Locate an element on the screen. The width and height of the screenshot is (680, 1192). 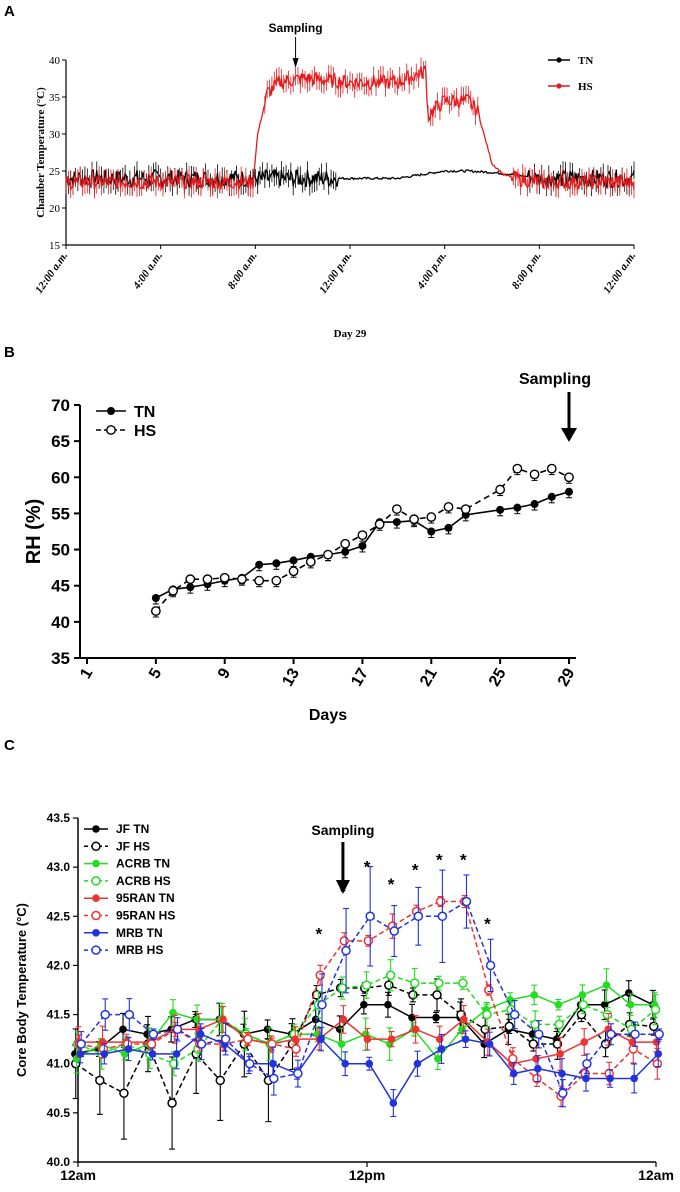
legend-marker-hs is located at coordinates (111, 430).